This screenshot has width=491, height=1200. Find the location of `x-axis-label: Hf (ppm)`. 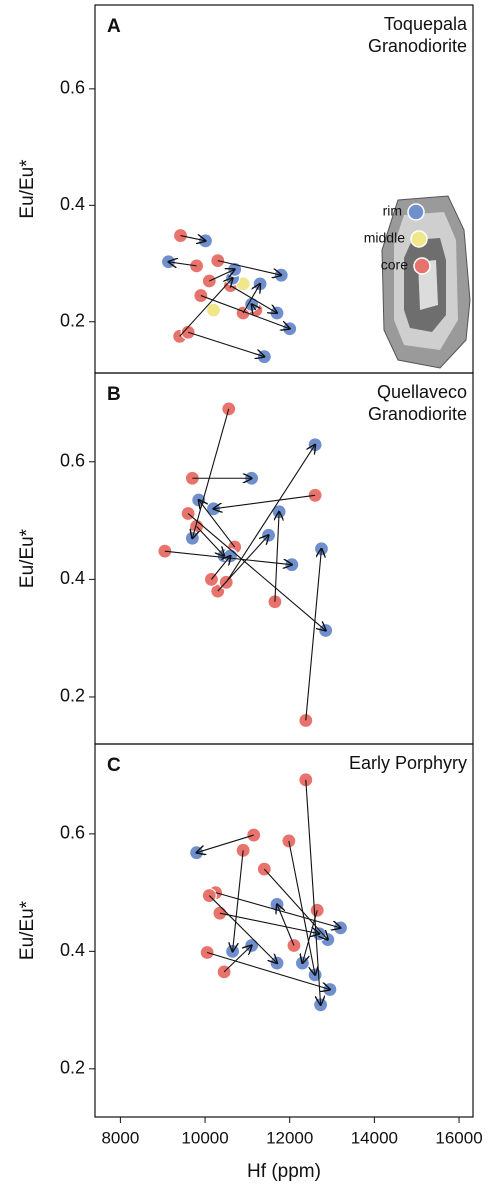

x-axis-label: Hf (ppm) is located at coordinates (284, 1171).